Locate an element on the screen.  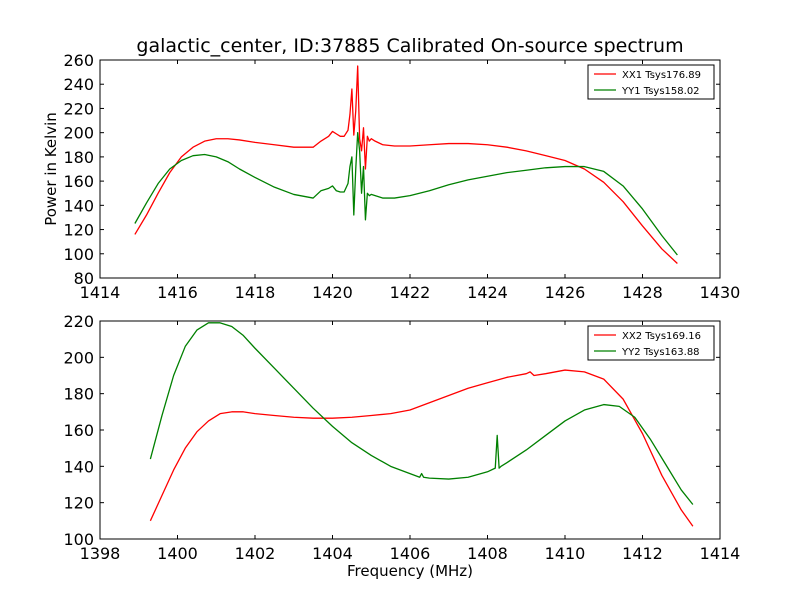
y-tick-label: 260 is located at coordinates (78, 60).